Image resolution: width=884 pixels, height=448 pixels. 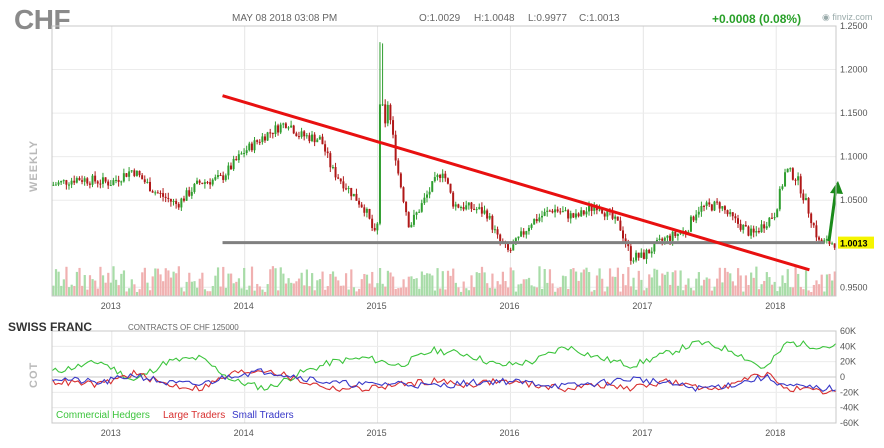 What do you see at coordinates (848, 346) in the screenshot?
I see `cot-y-tick: 40K` at bounding box center [848, 346].